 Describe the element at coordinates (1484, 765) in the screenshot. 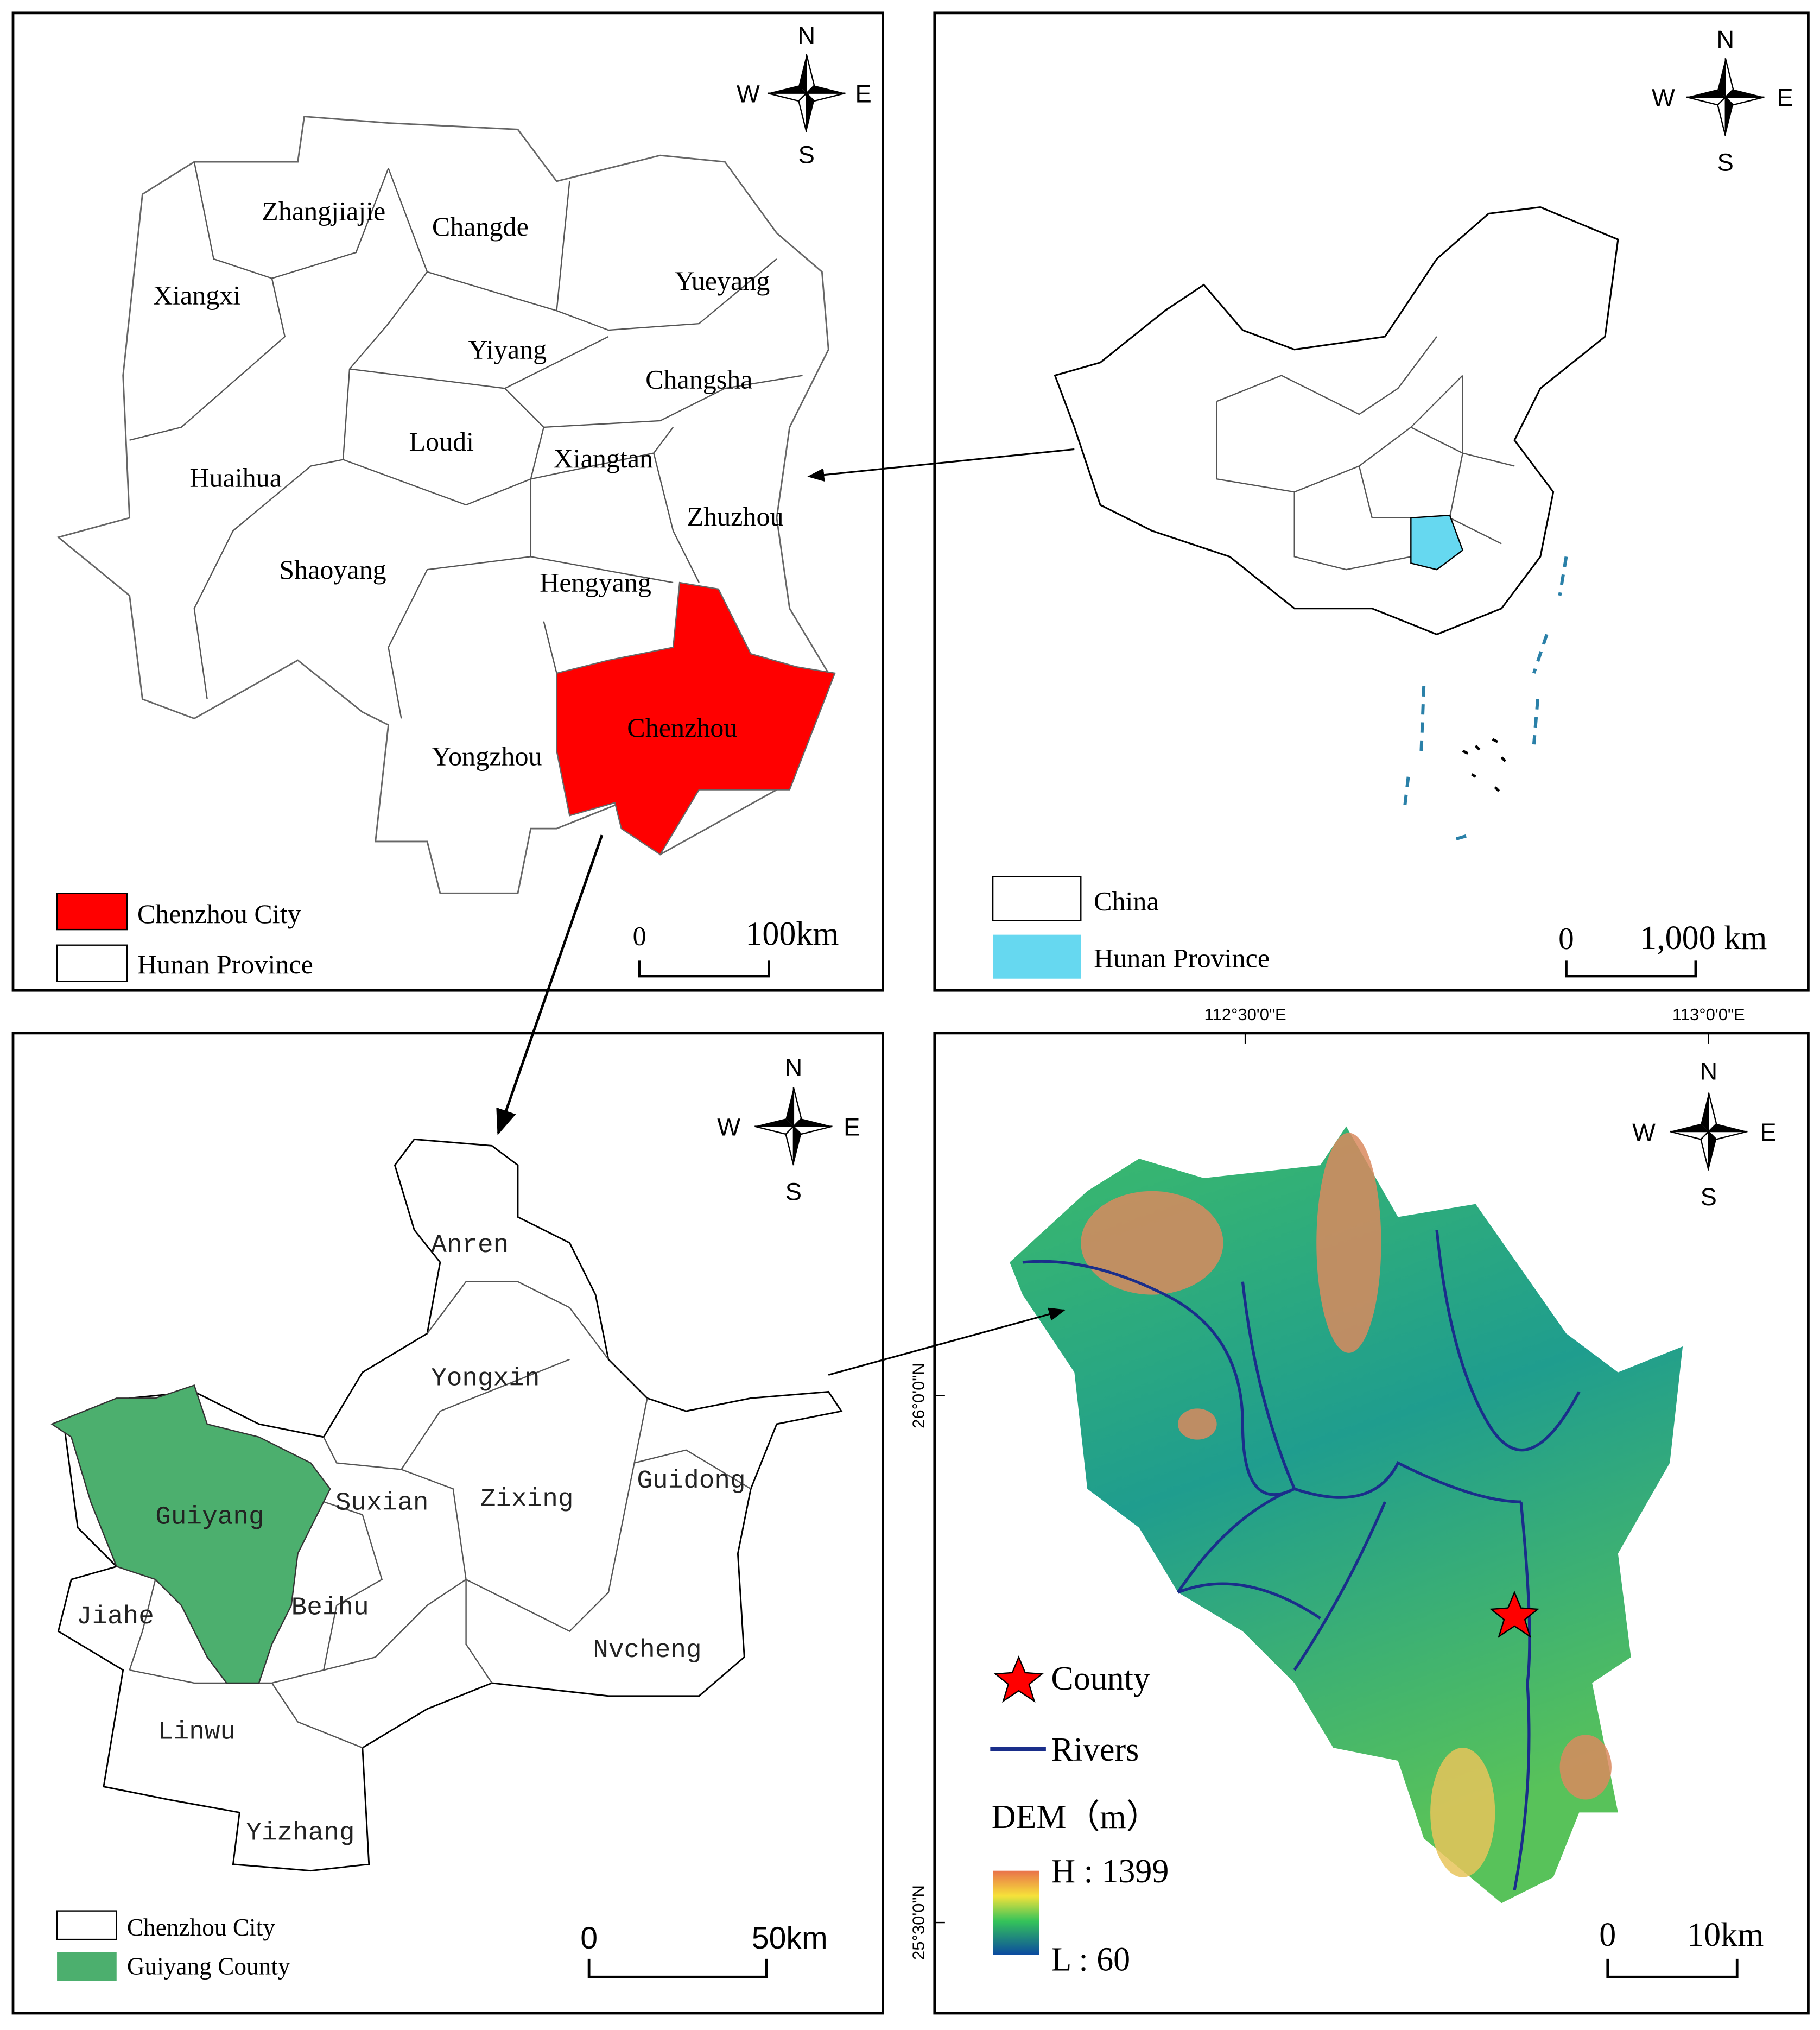

I see `islands` at that location.